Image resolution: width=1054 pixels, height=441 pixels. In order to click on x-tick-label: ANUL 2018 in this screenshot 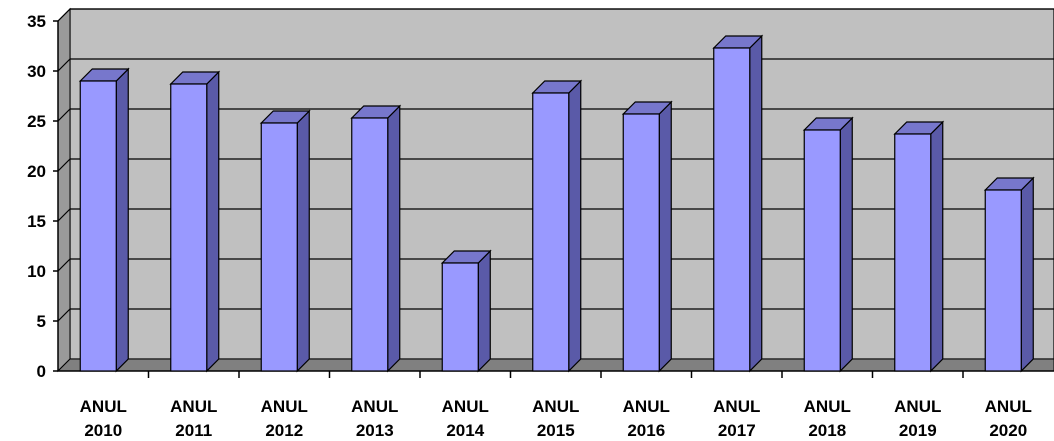, I will do `click(827, 418)`.